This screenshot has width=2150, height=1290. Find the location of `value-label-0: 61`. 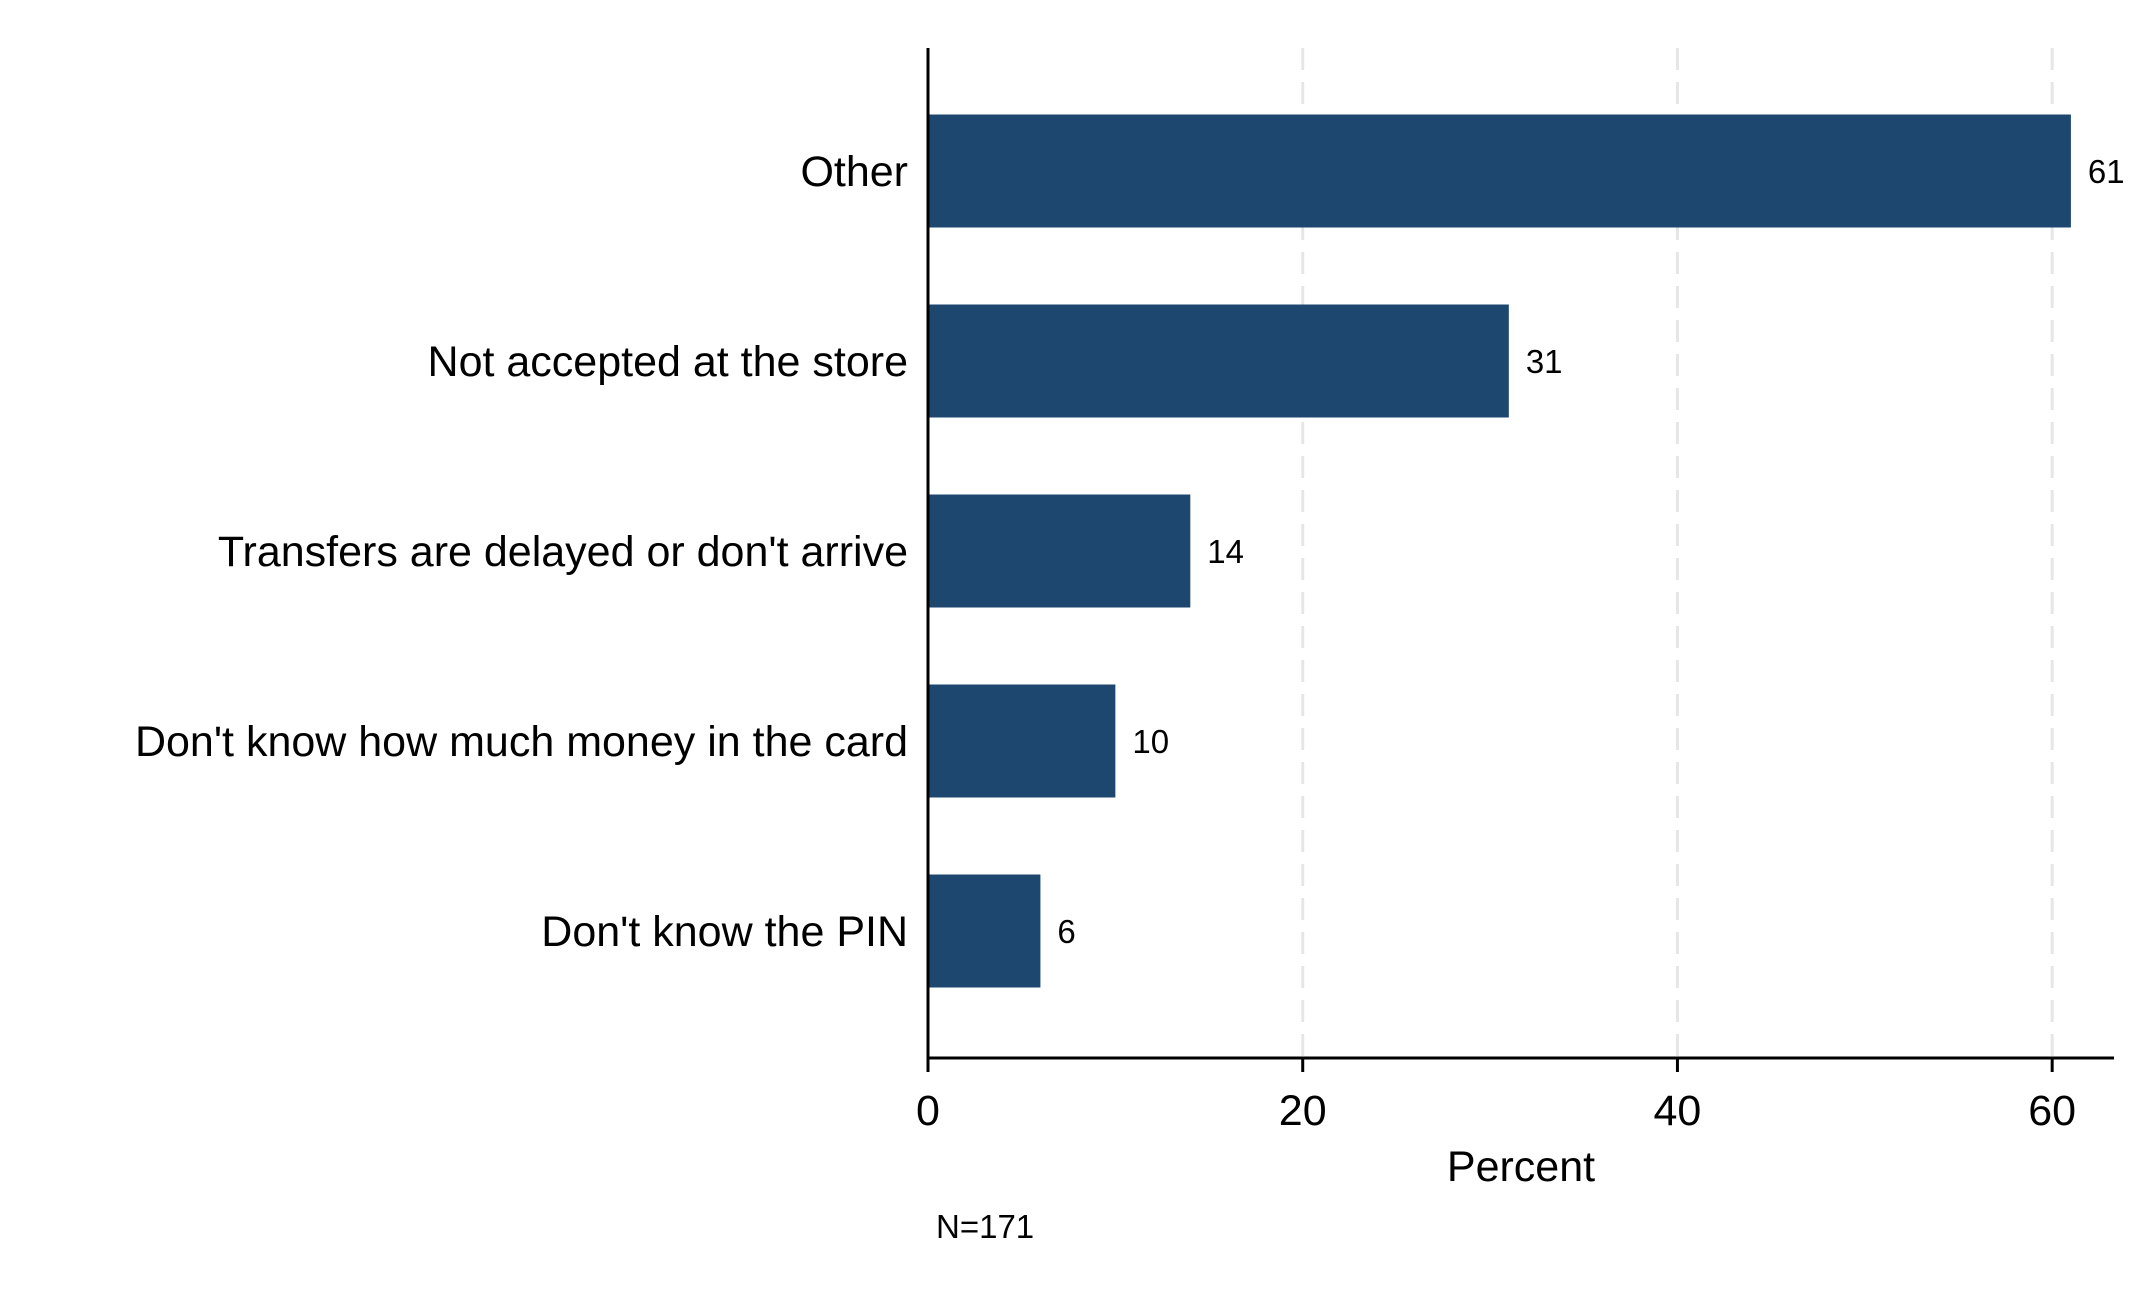

value-label-0: 61 is located at coordinates (2106, 171).